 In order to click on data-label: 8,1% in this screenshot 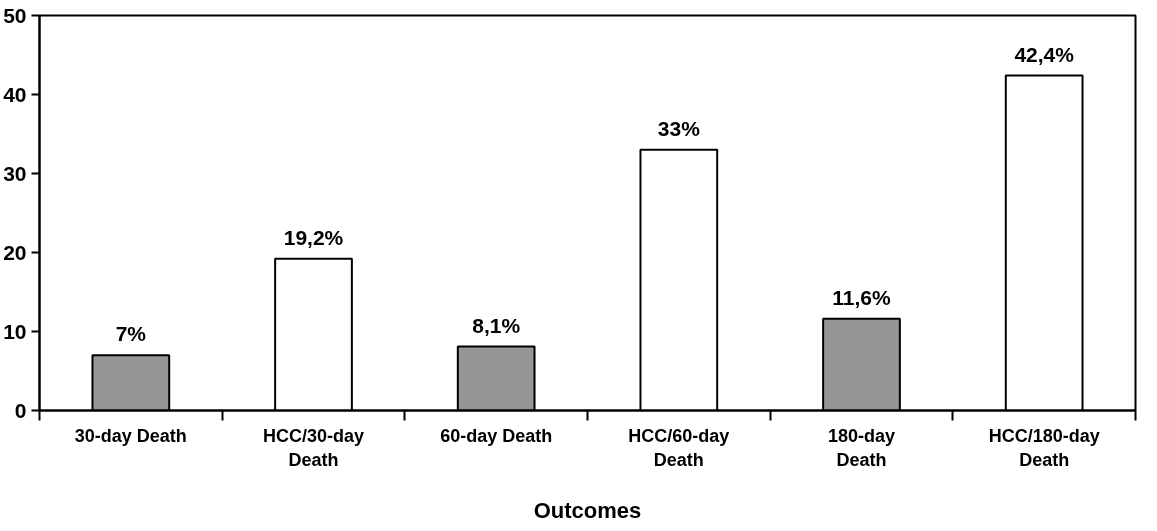, I will do `click(496, 325)`.